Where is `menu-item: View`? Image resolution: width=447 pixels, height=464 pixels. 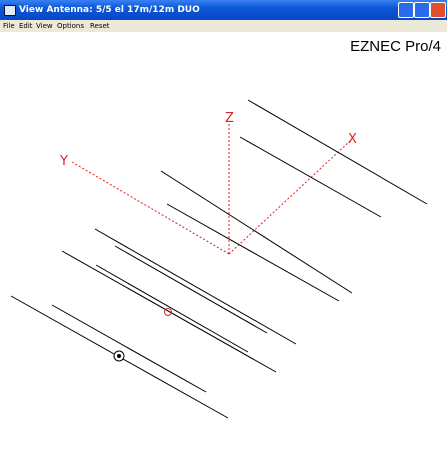
menu-item: View is located at coordinates (44, 26).